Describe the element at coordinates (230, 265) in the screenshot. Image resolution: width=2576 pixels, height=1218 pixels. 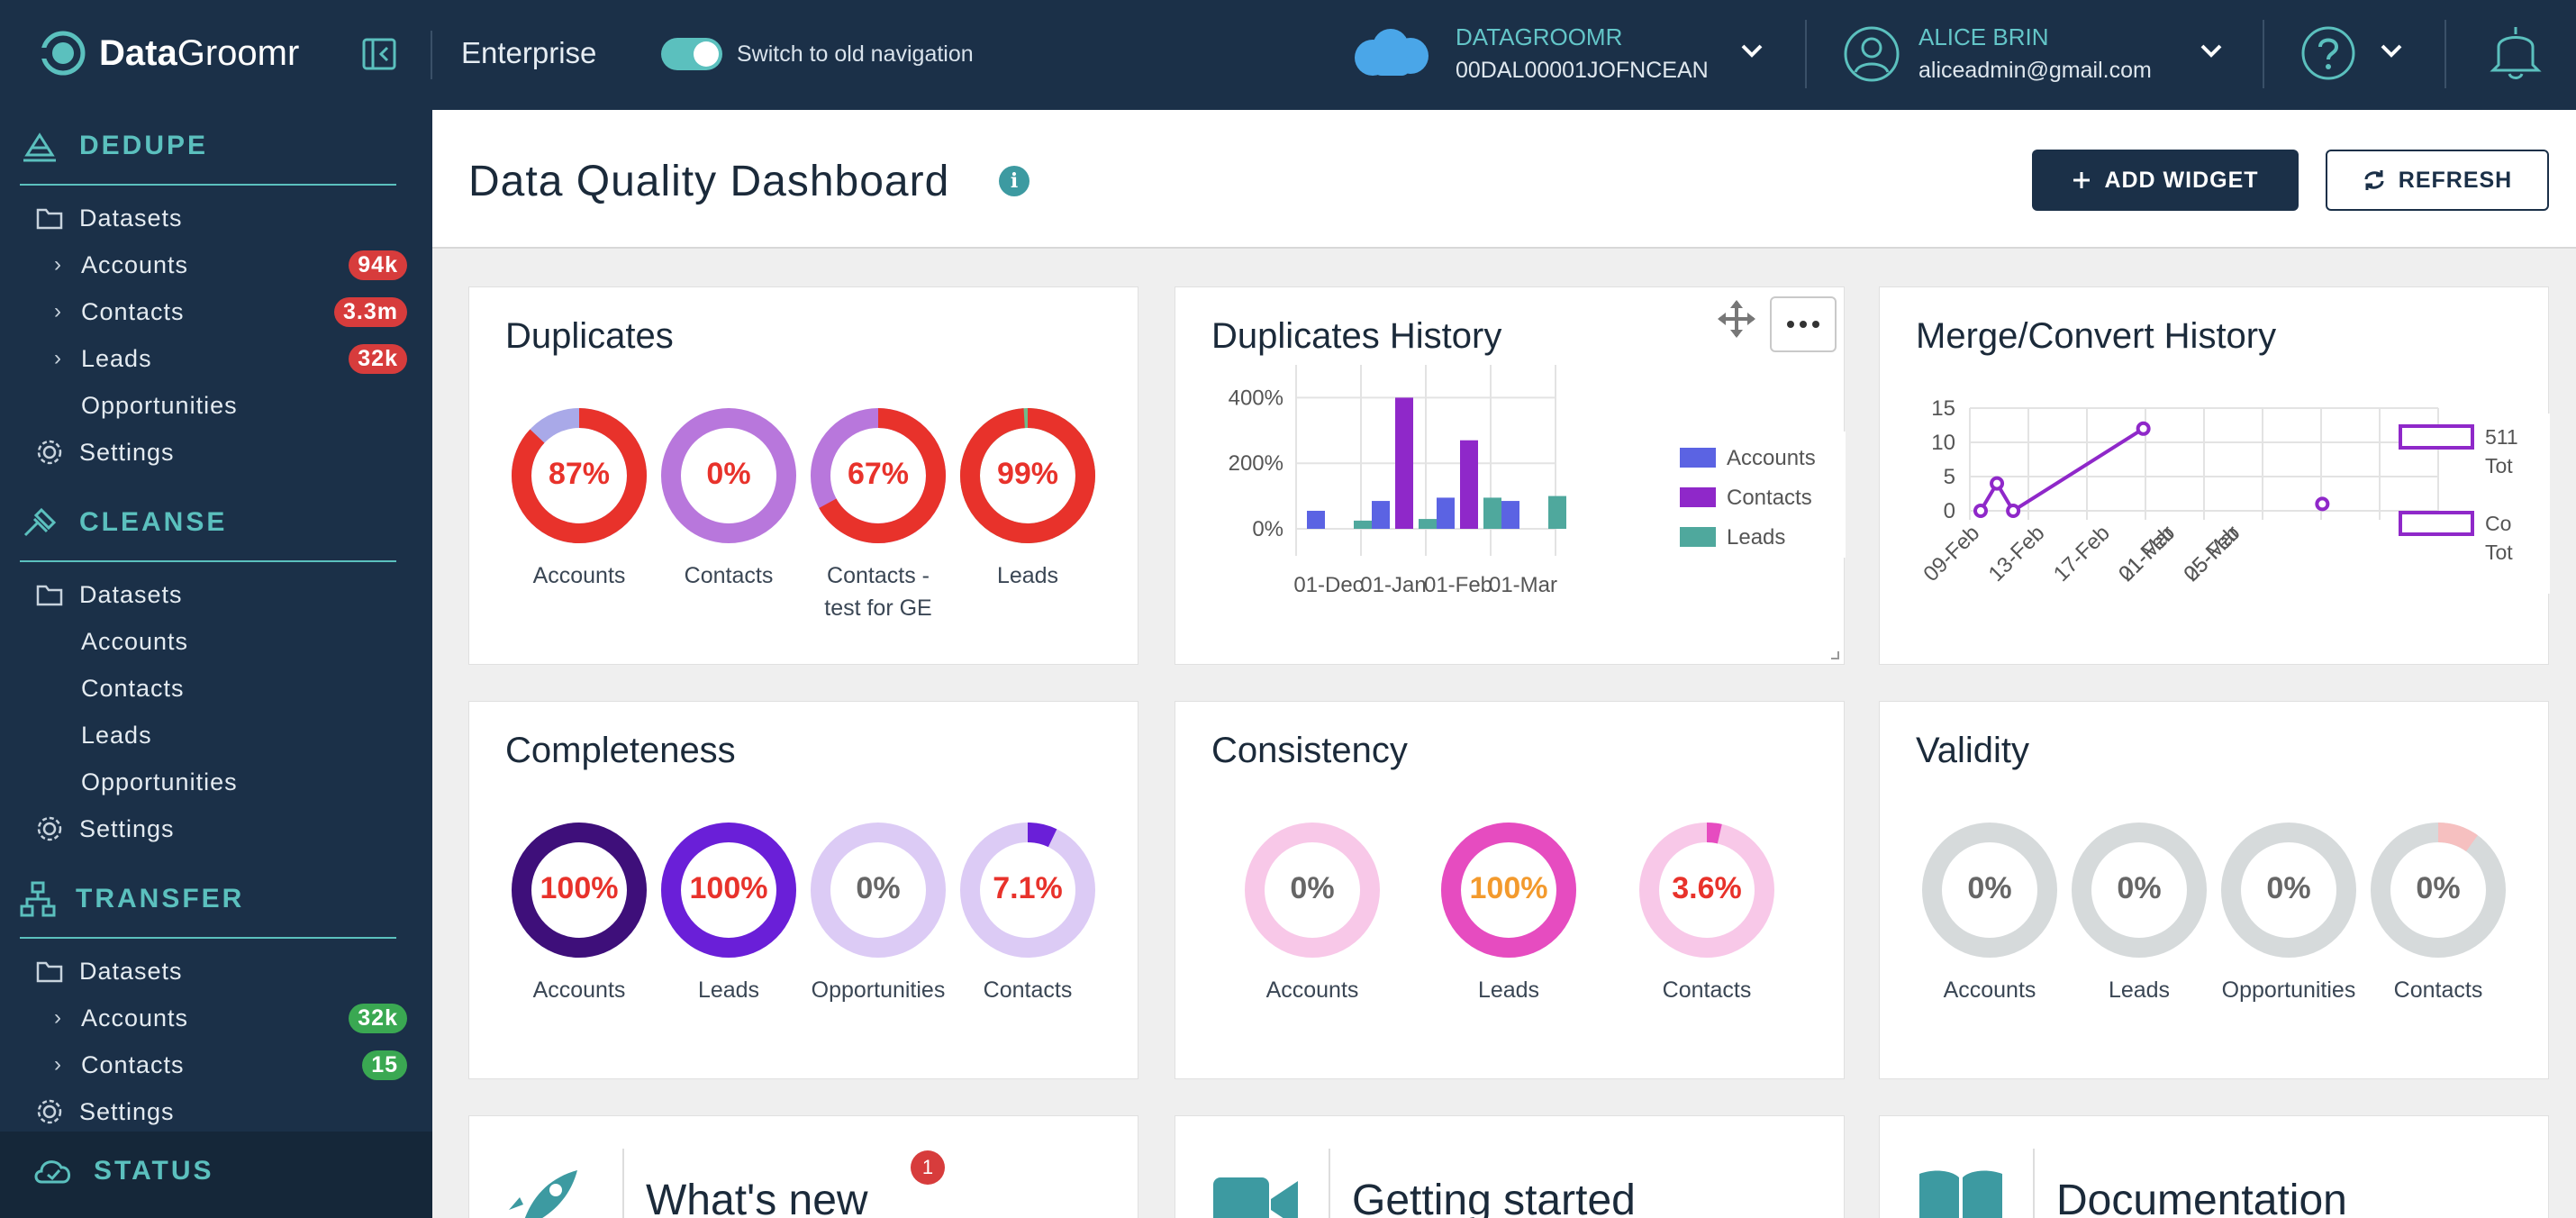
I see `sidebar-item-accounts: › Accounts 94k` at that location.